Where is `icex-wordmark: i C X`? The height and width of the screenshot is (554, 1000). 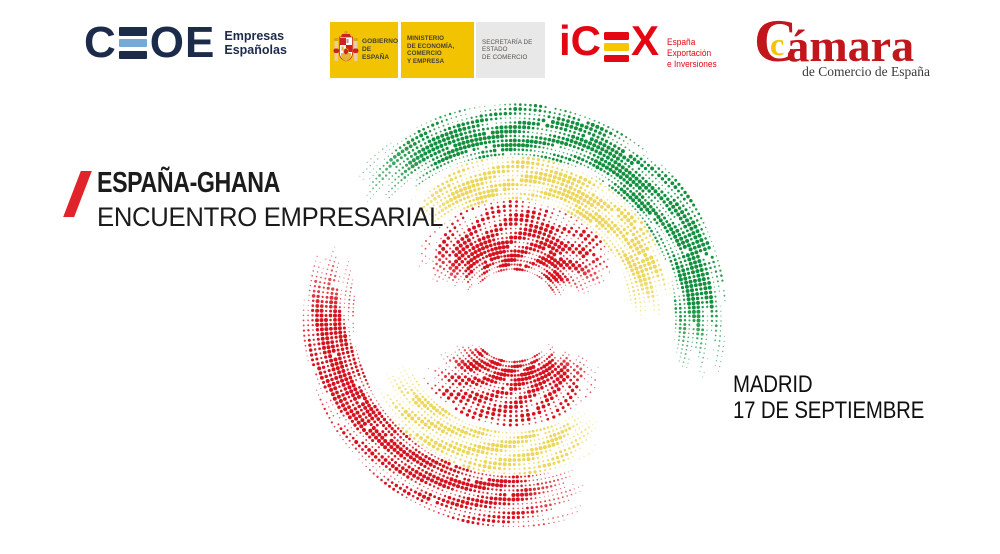 icex-wordmark: i C X is located at coordinates (609, 41).